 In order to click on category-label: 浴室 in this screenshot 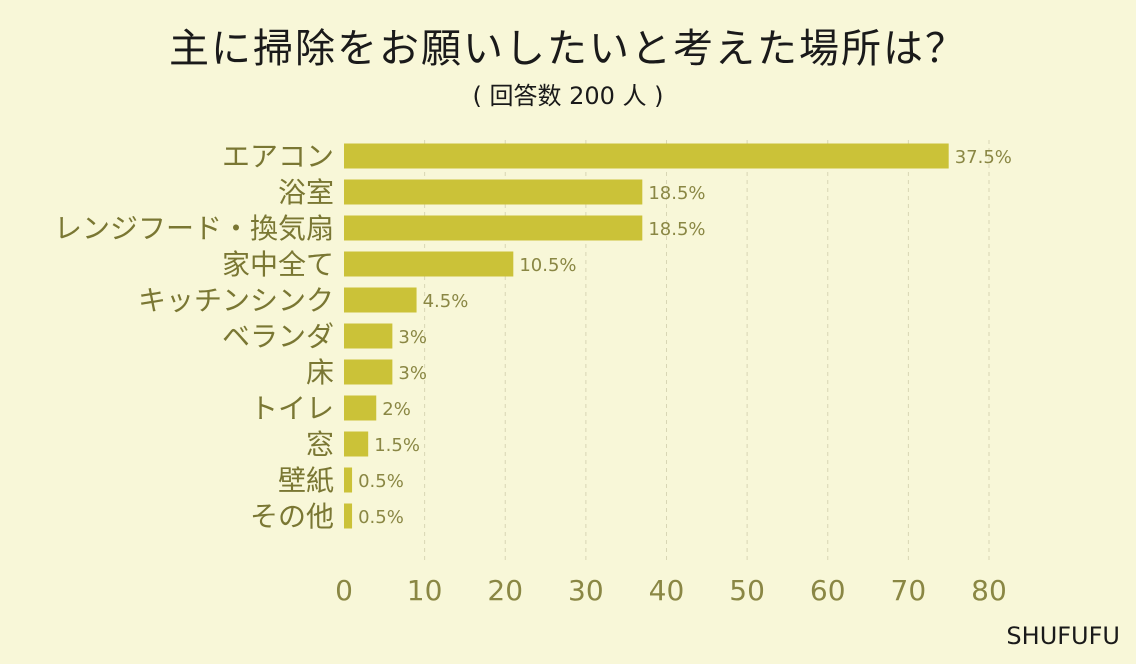, I will do `click(306, 192)`.